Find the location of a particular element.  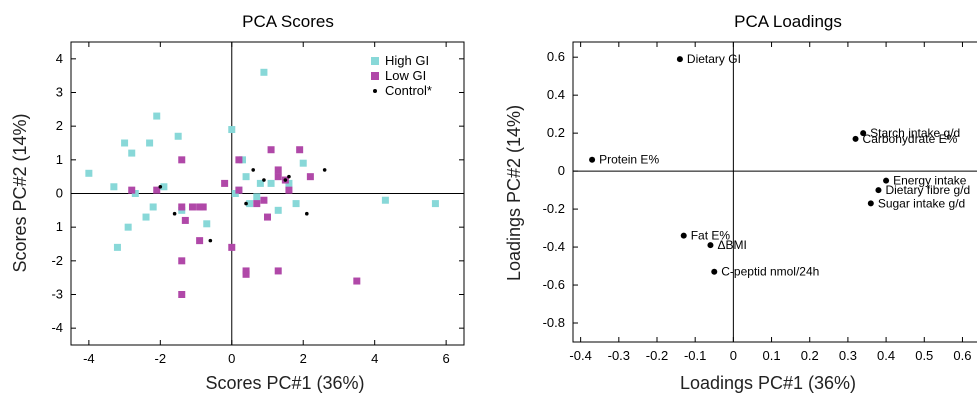

x-tick-label: -2 is located at coordinates (161, 358).